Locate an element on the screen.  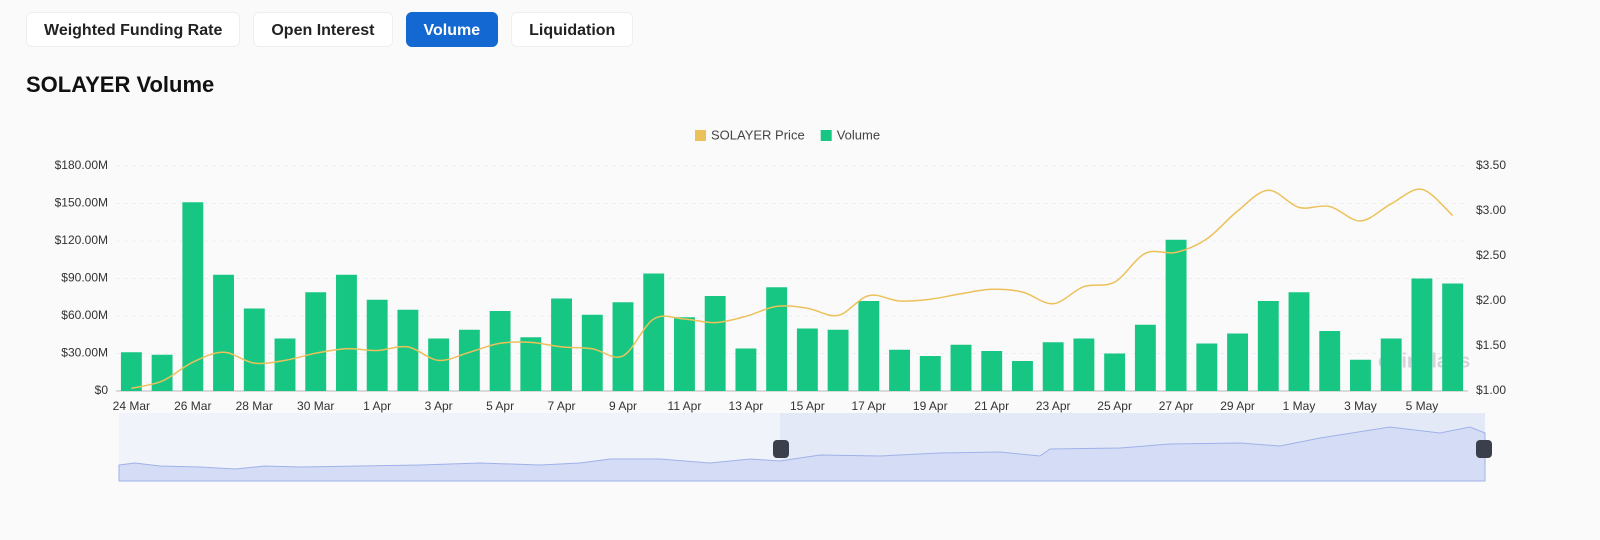
y-tick-label: $0 is located at coordinates (102, 390).